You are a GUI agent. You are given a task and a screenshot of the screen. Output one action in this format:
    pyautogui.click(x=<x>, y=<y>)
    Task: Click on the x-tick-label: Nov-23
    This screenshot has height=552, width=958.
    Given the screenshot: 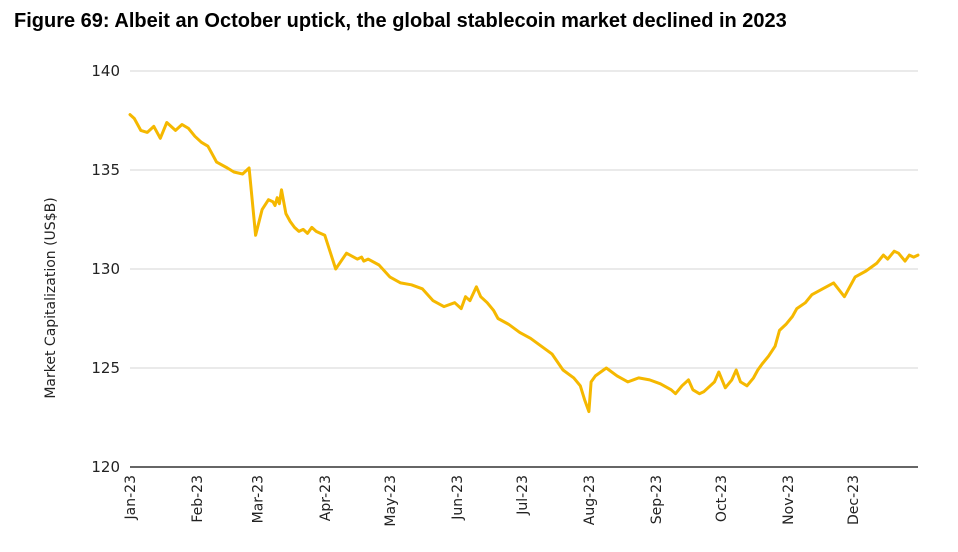 What is the action you would take?
    pyautogui.click(x=789, y=500)
    